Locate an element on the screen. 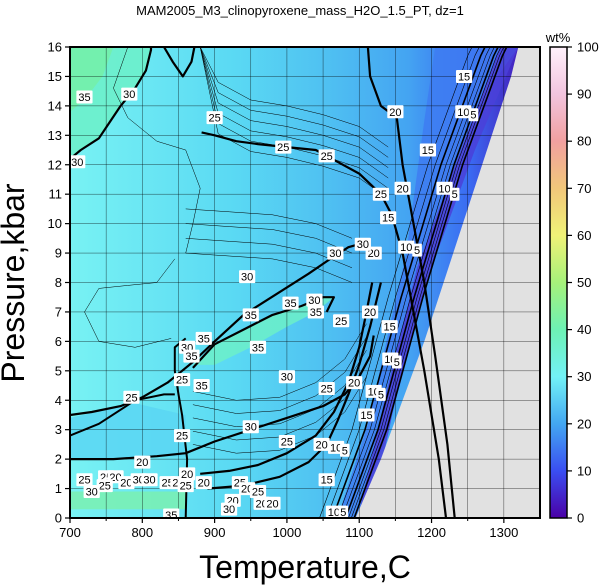 The image size is (603, 587). patch-low-left is located at coordinates (128, 431).